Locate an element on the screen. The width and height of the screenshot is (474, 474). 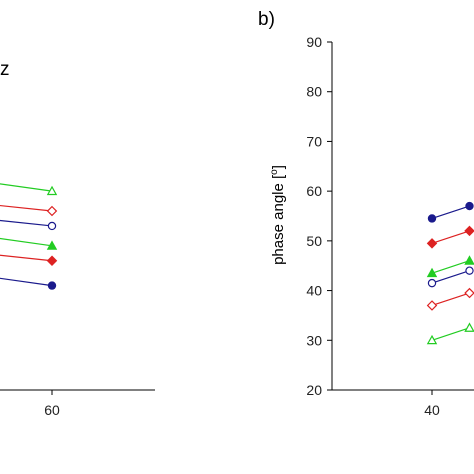
panel-b-series-6-line is located at coordinates (450, 334).